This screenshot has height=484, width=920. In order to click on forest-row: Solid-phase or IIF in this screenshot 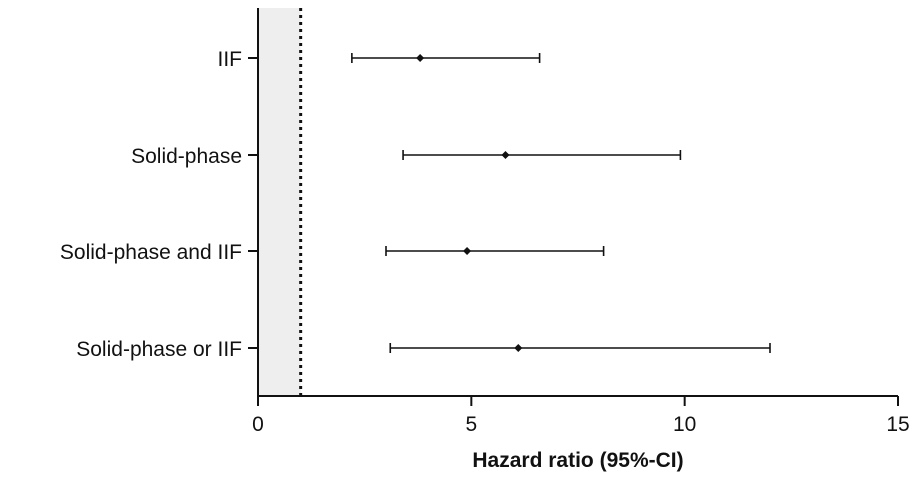, I will do `click(423, 349)`.